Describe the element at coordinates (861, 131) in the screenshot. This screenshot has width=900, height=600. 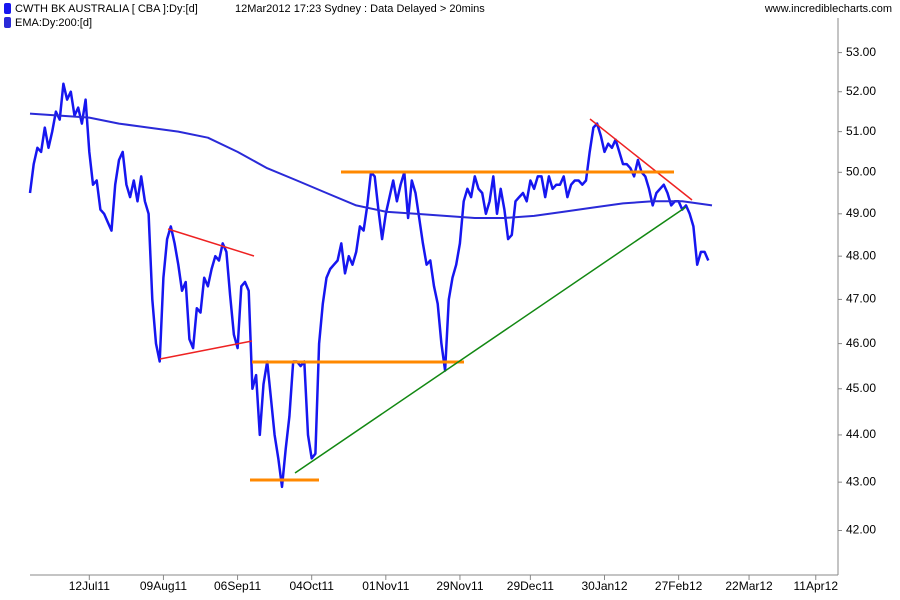
I see `y-tick-label: 51.00` at that location.